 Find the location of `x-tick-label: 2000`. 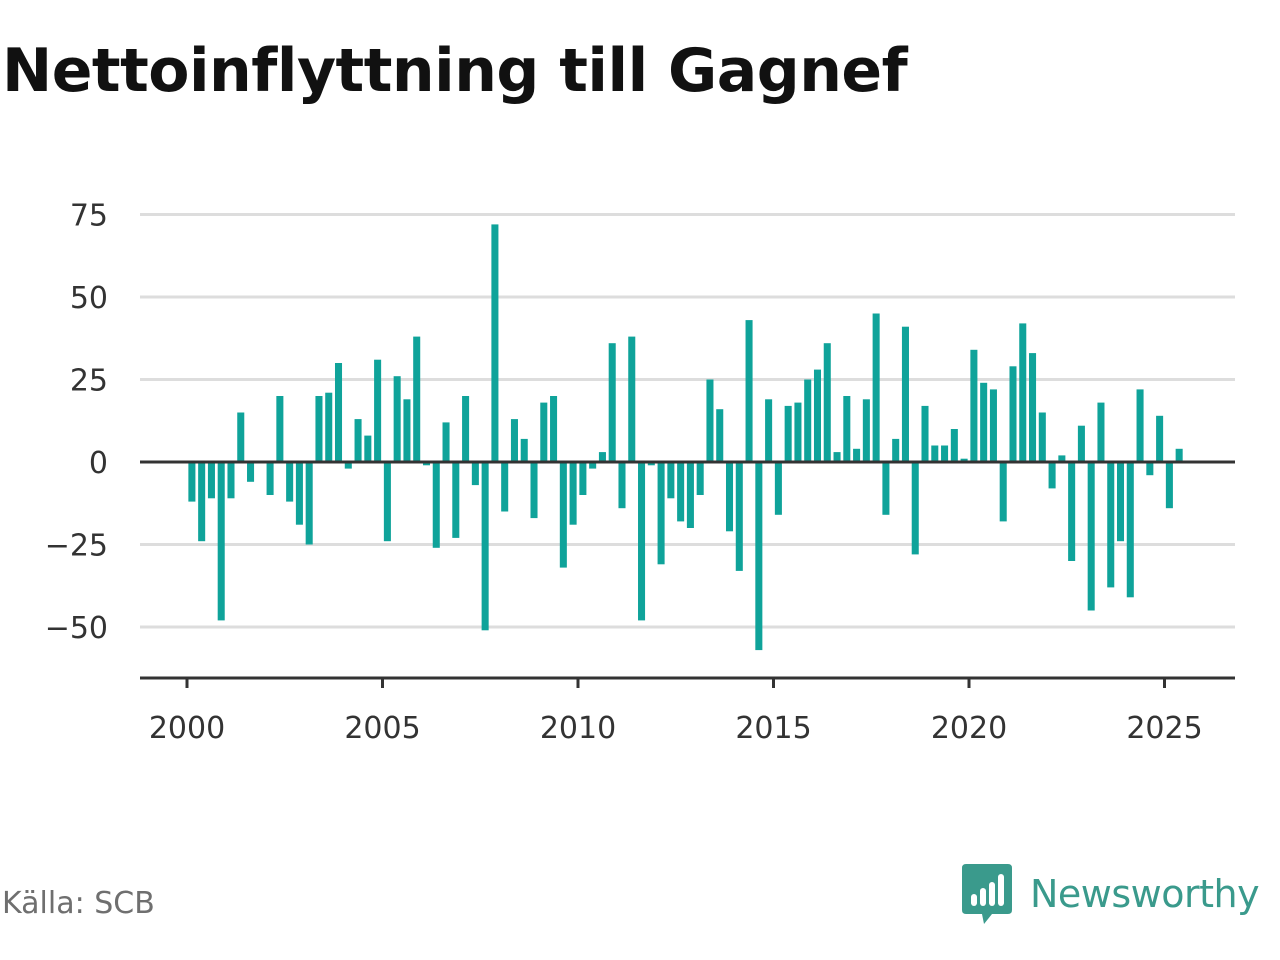

x-tick-label: 2000 is located at coordinates (187, 728).